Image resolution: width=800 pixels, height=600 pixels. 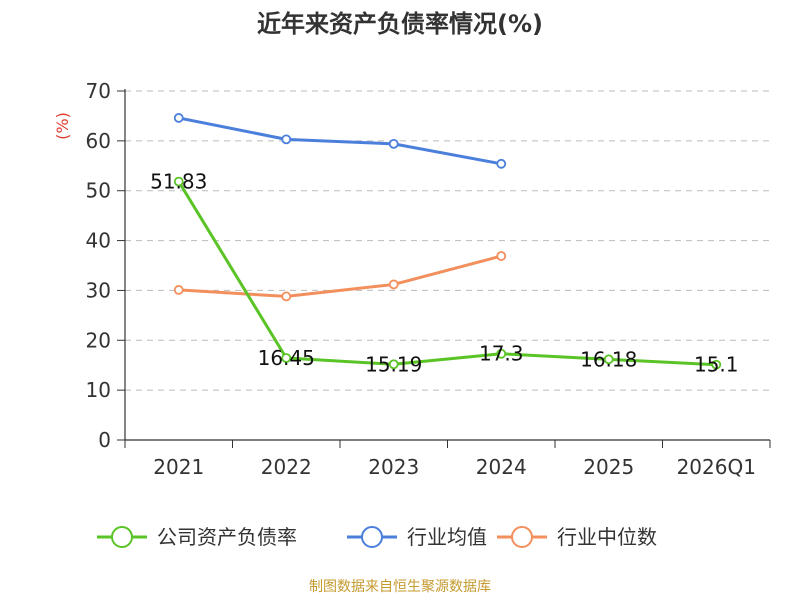 I want to click on x-tick-label: 2025, so click(x=608, y=467).